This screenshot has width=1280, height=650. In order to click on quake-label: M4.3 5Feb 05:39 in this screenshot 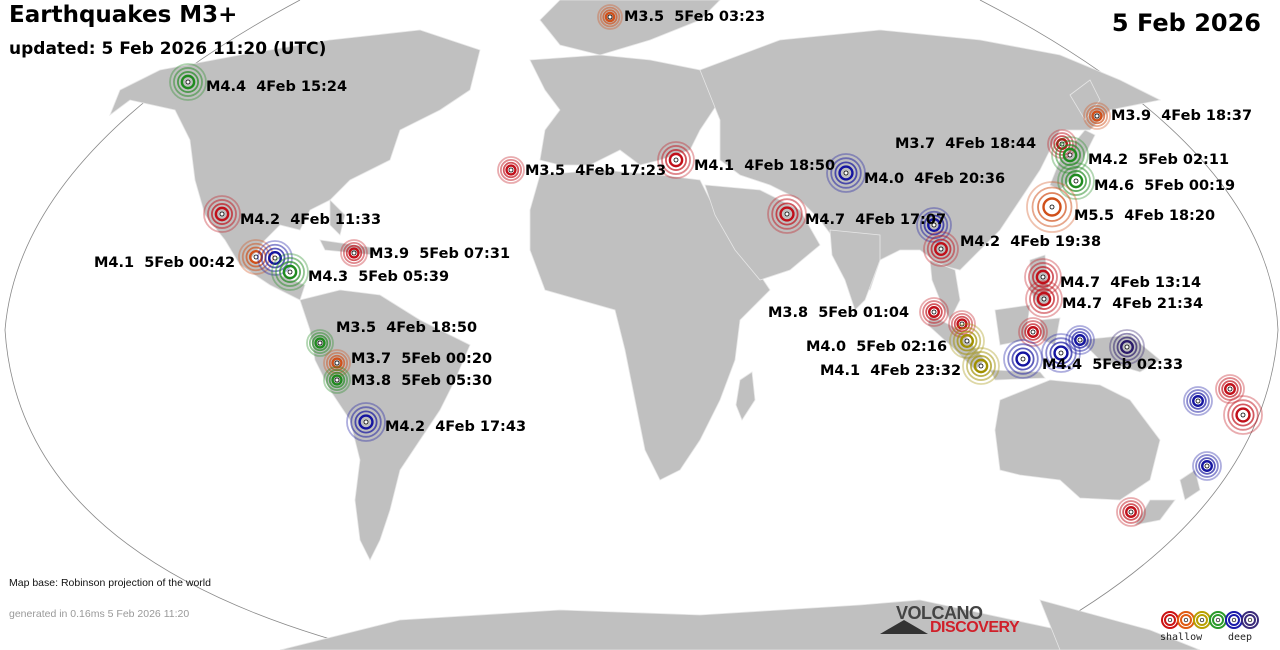, I will do `click(379, 277)`.